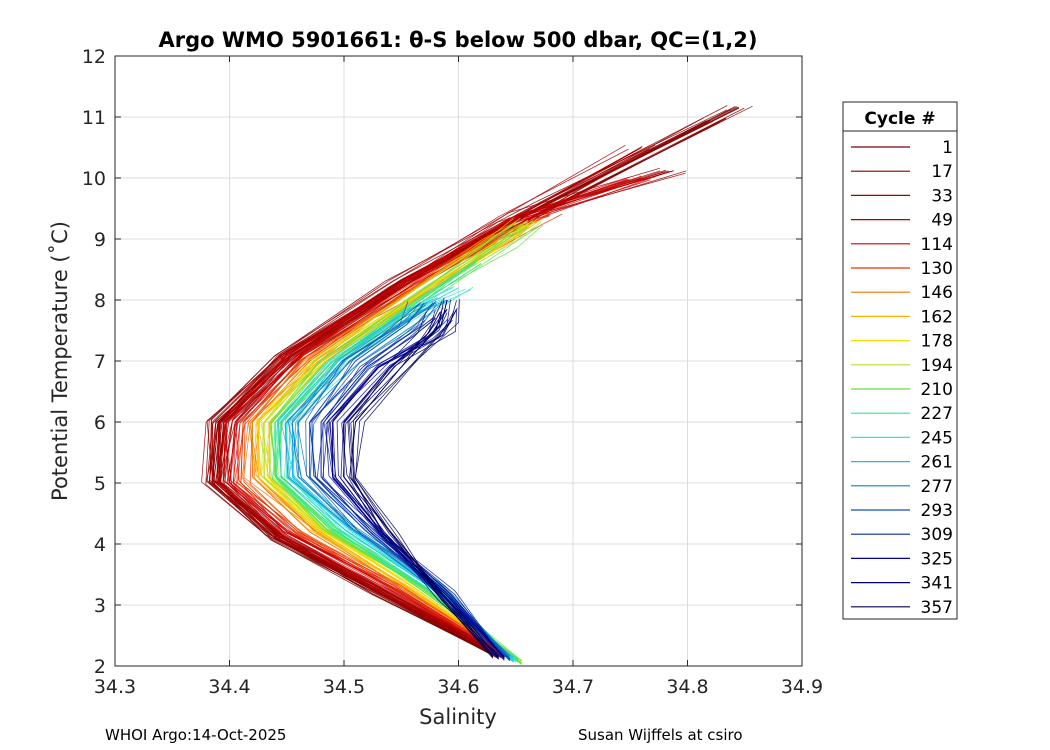  I want to click on series-line-cycle-194-trace, so click(391, 441).